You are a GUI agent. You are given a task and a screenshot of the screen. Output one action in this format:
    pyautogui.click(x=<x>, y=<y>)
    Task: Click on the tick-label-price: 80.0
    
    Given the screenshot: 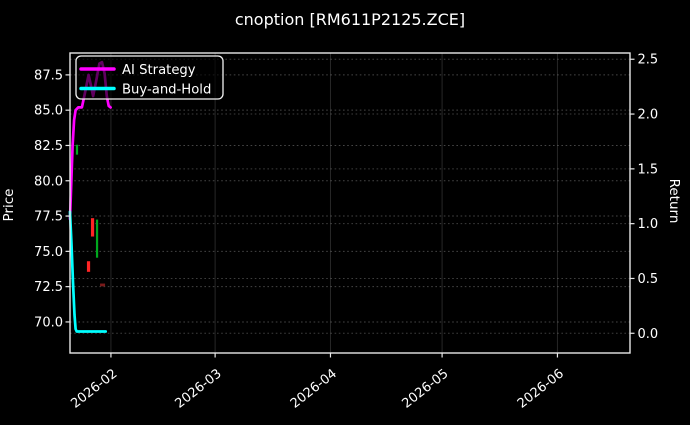 What is the action you would take?
    pyautogui.click(x=48, y=181)
    